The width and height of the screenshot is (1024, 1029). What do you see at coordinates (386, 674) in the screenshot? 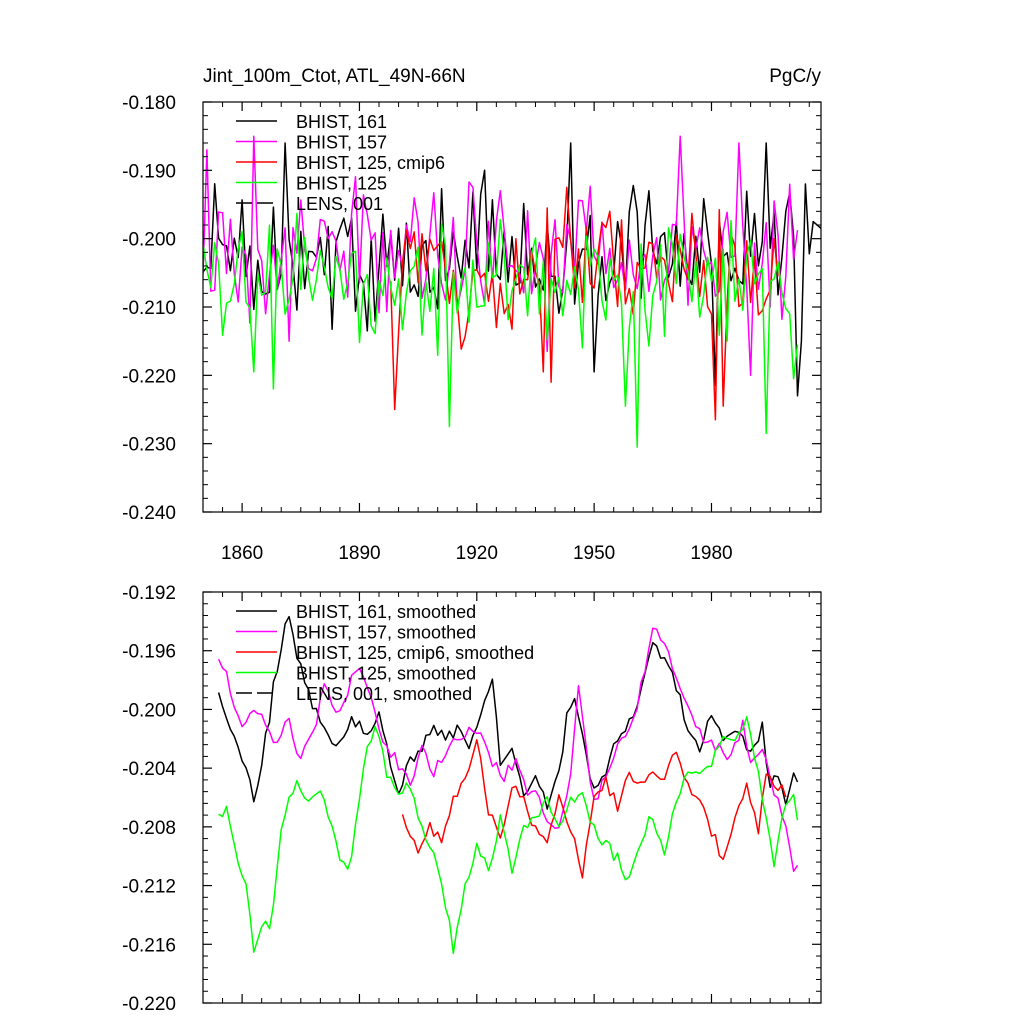
I see `legend-label: BHIST, 125, smoothed` at bounding box center [386, 674].